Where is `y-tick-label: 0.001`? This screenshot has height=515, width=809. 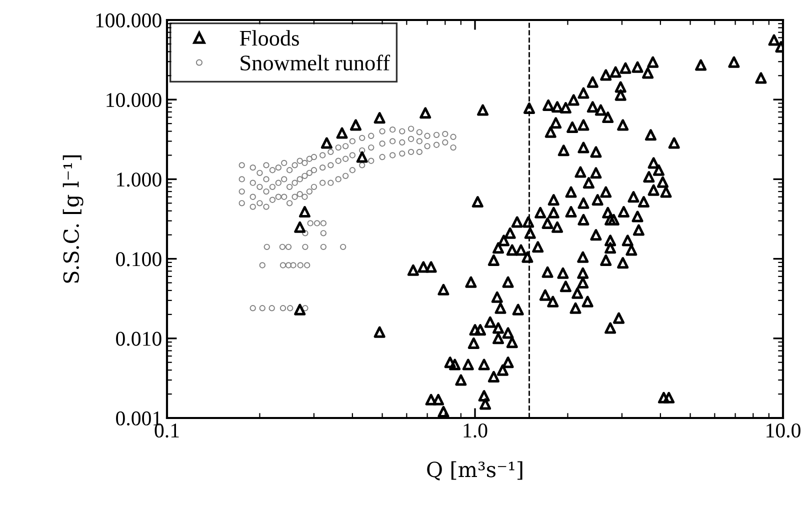 y-tick-label: 0.001 is located at coordinates (138, 418).